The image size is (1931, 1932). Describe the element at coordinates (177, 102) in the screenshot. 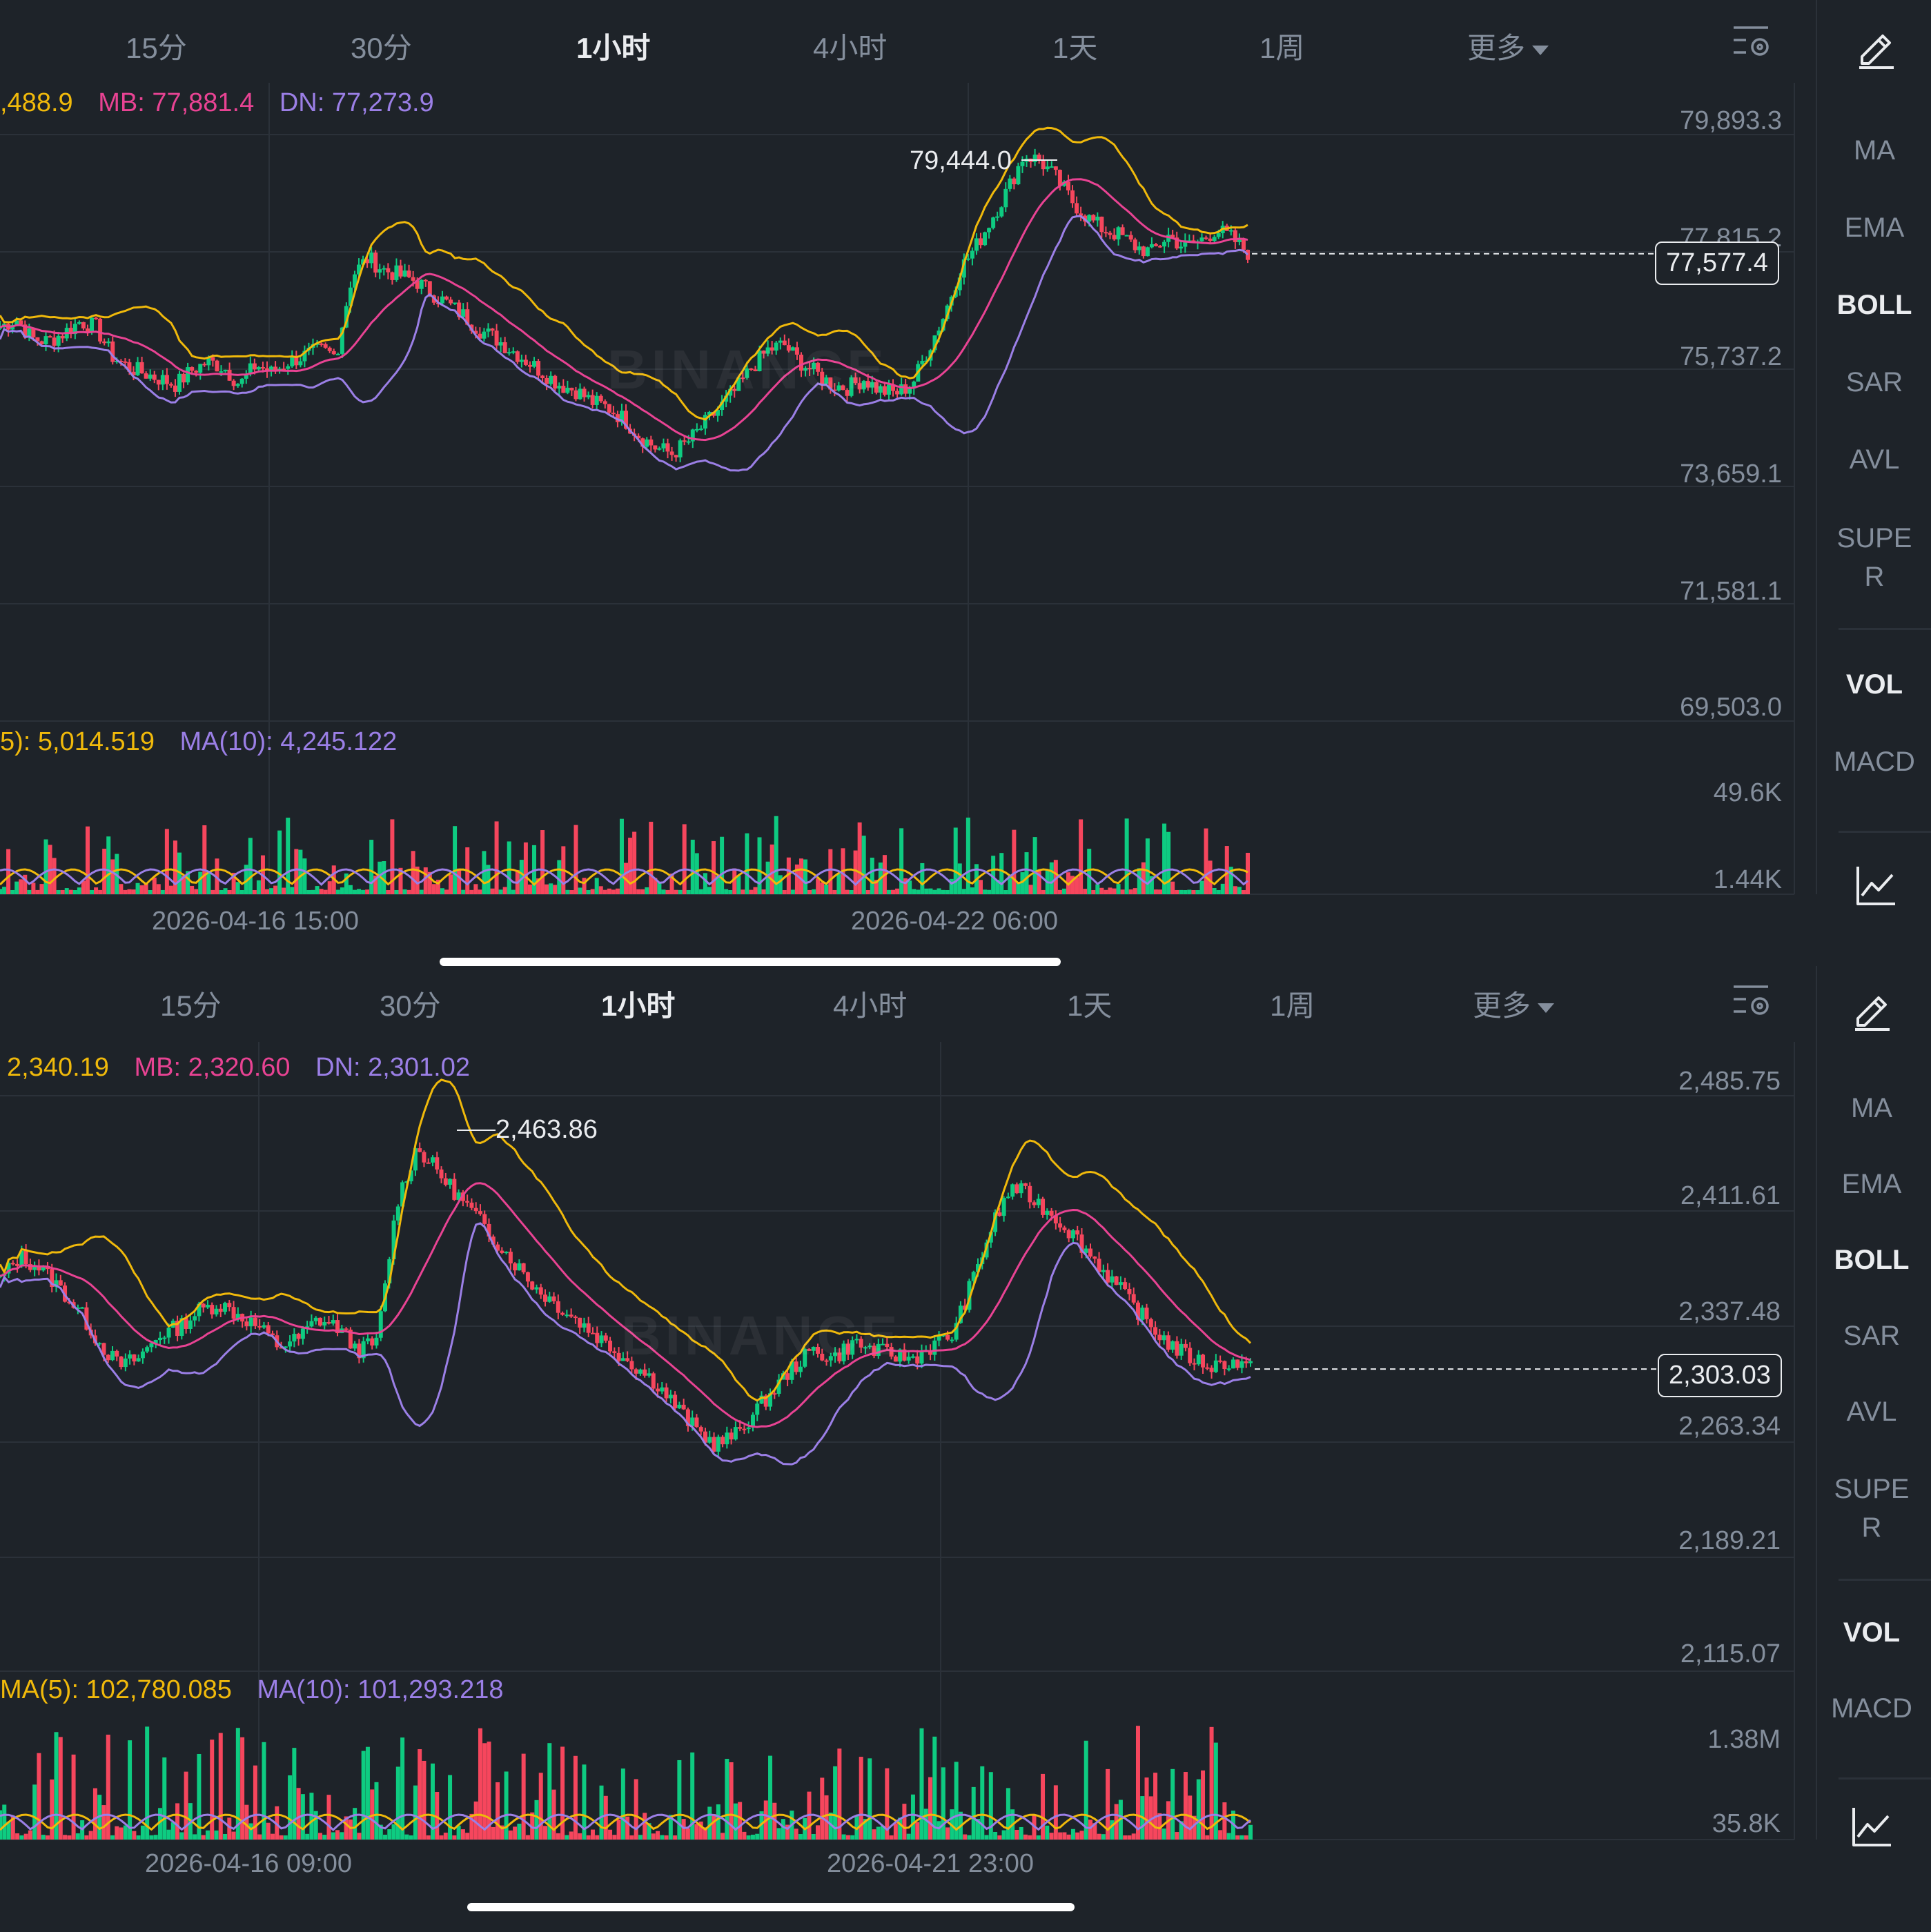

I see `boll-mb-value: MB: 77,881.4` at that location.